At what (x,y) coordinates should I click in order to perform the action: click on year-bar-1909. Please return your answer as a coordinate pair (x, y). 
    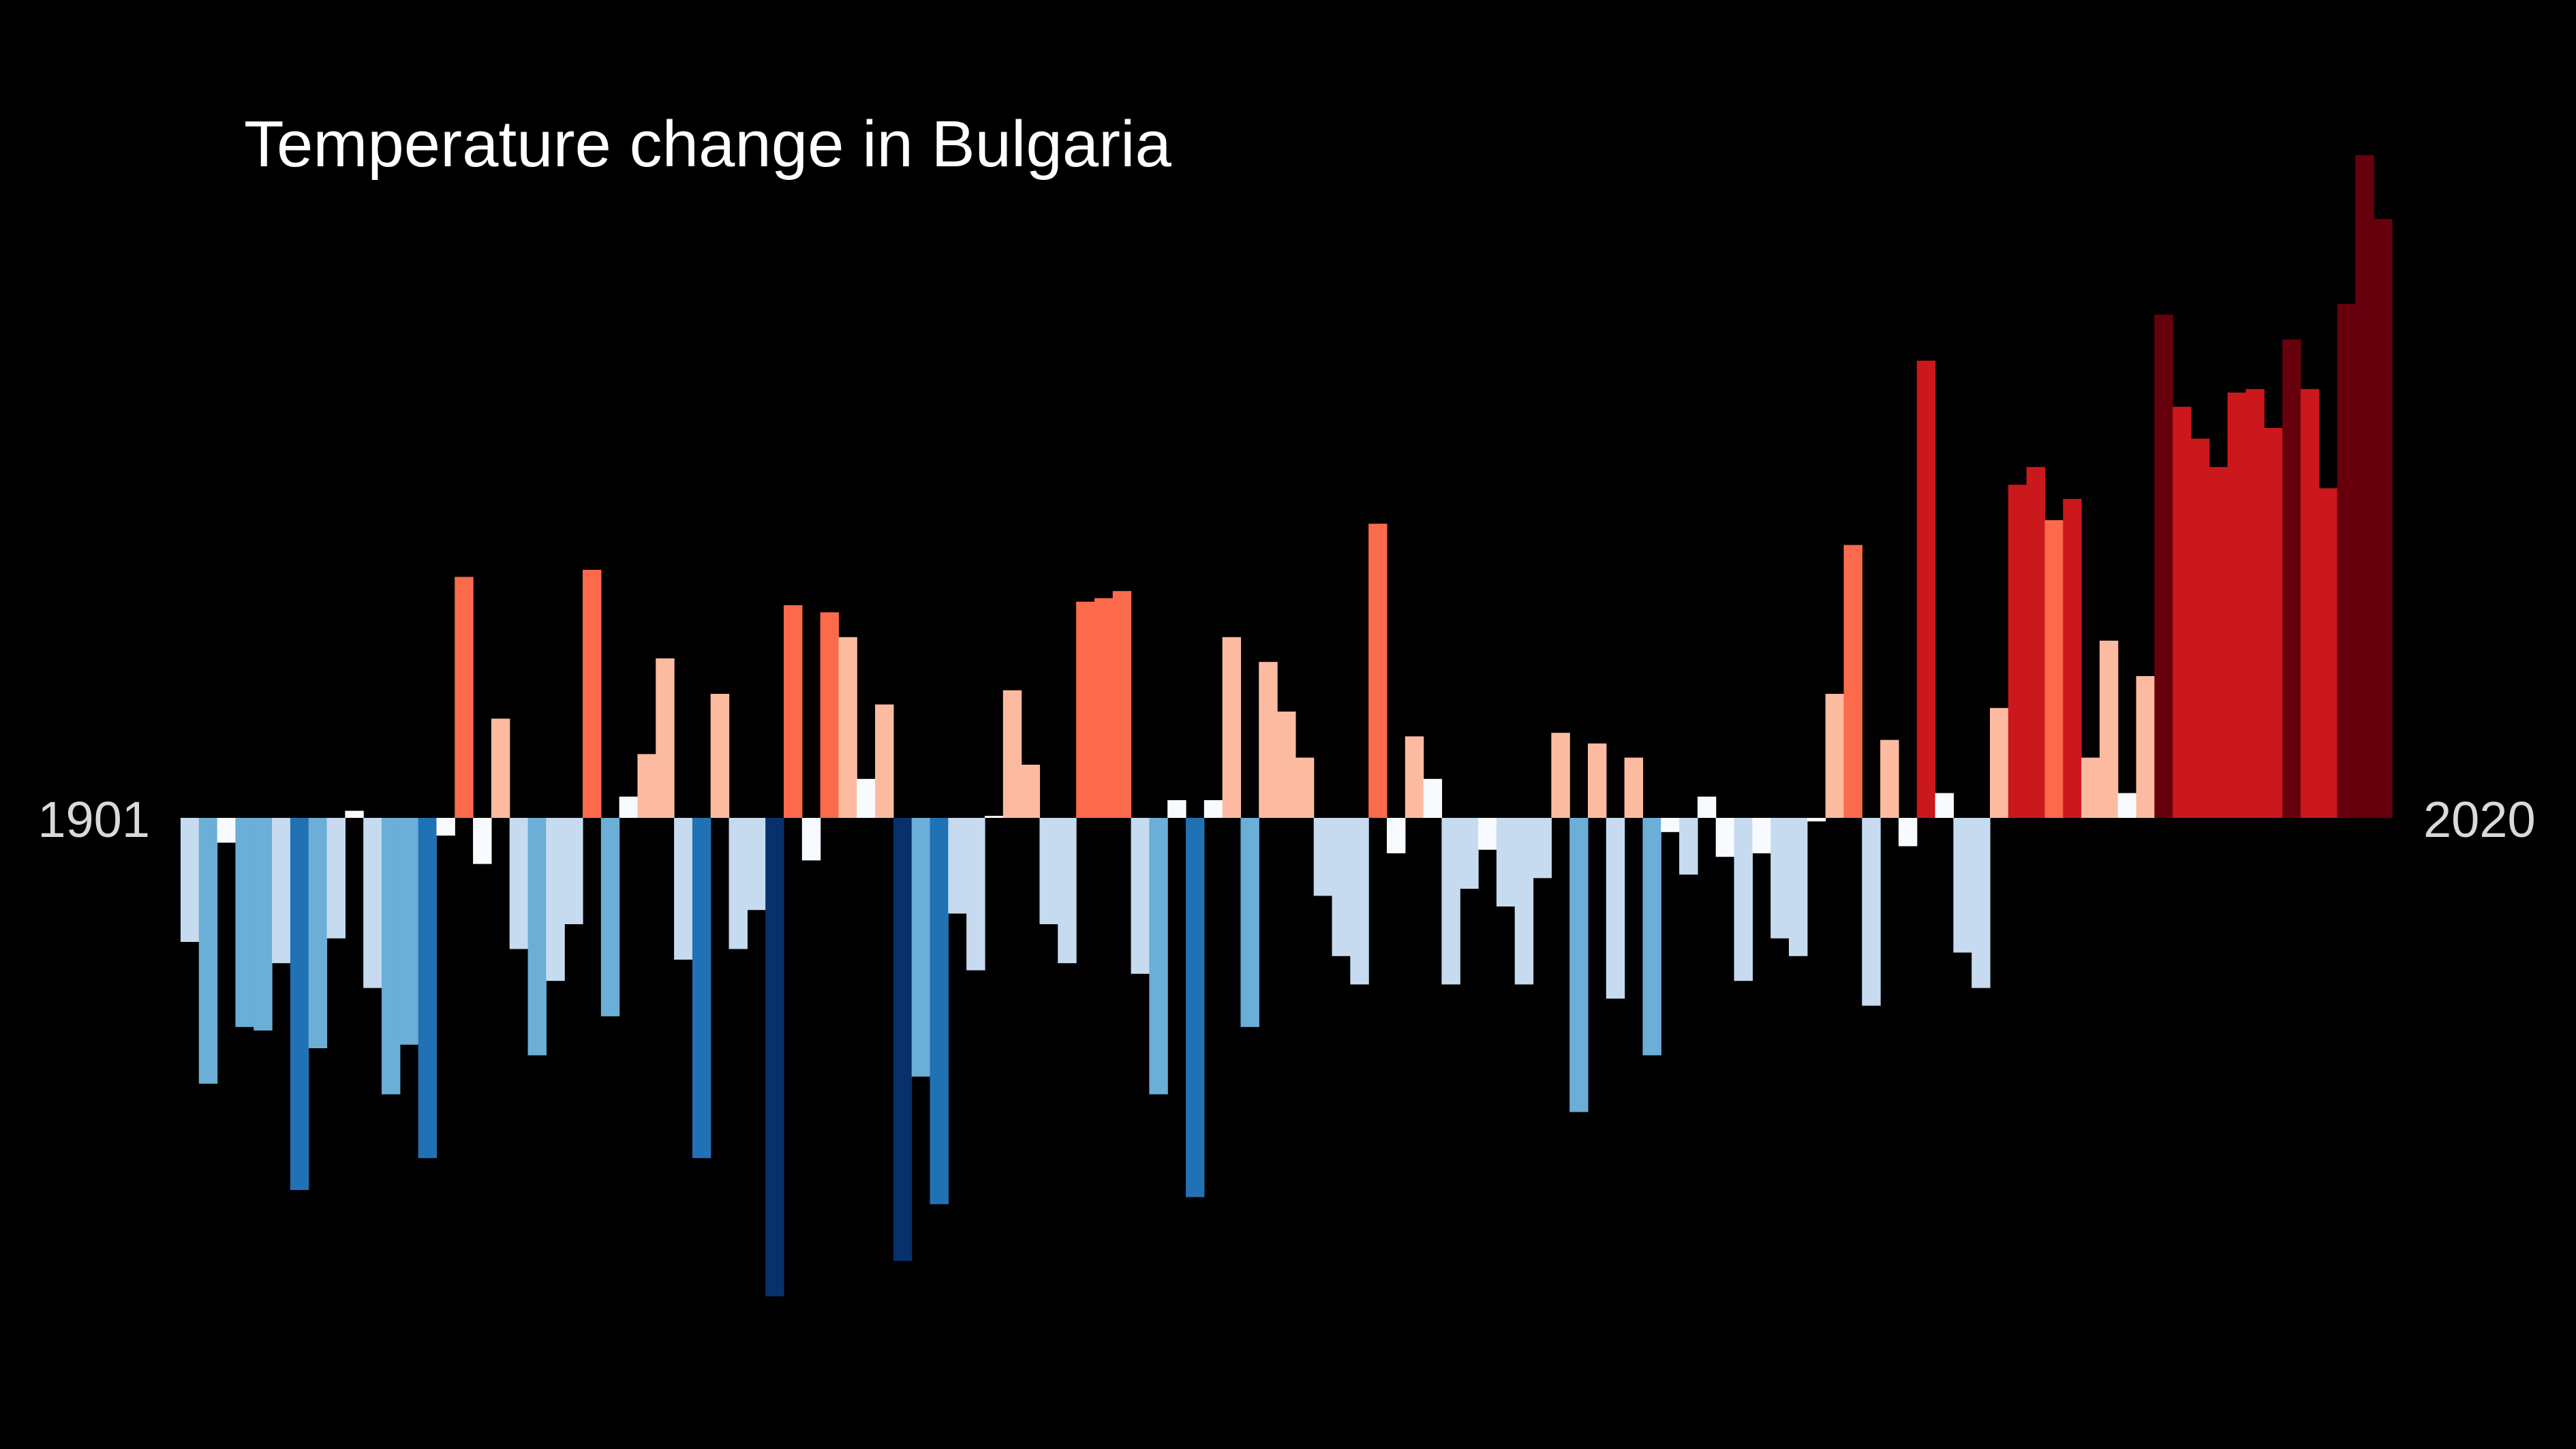
    Looking at the image, I should click on (336, 879).